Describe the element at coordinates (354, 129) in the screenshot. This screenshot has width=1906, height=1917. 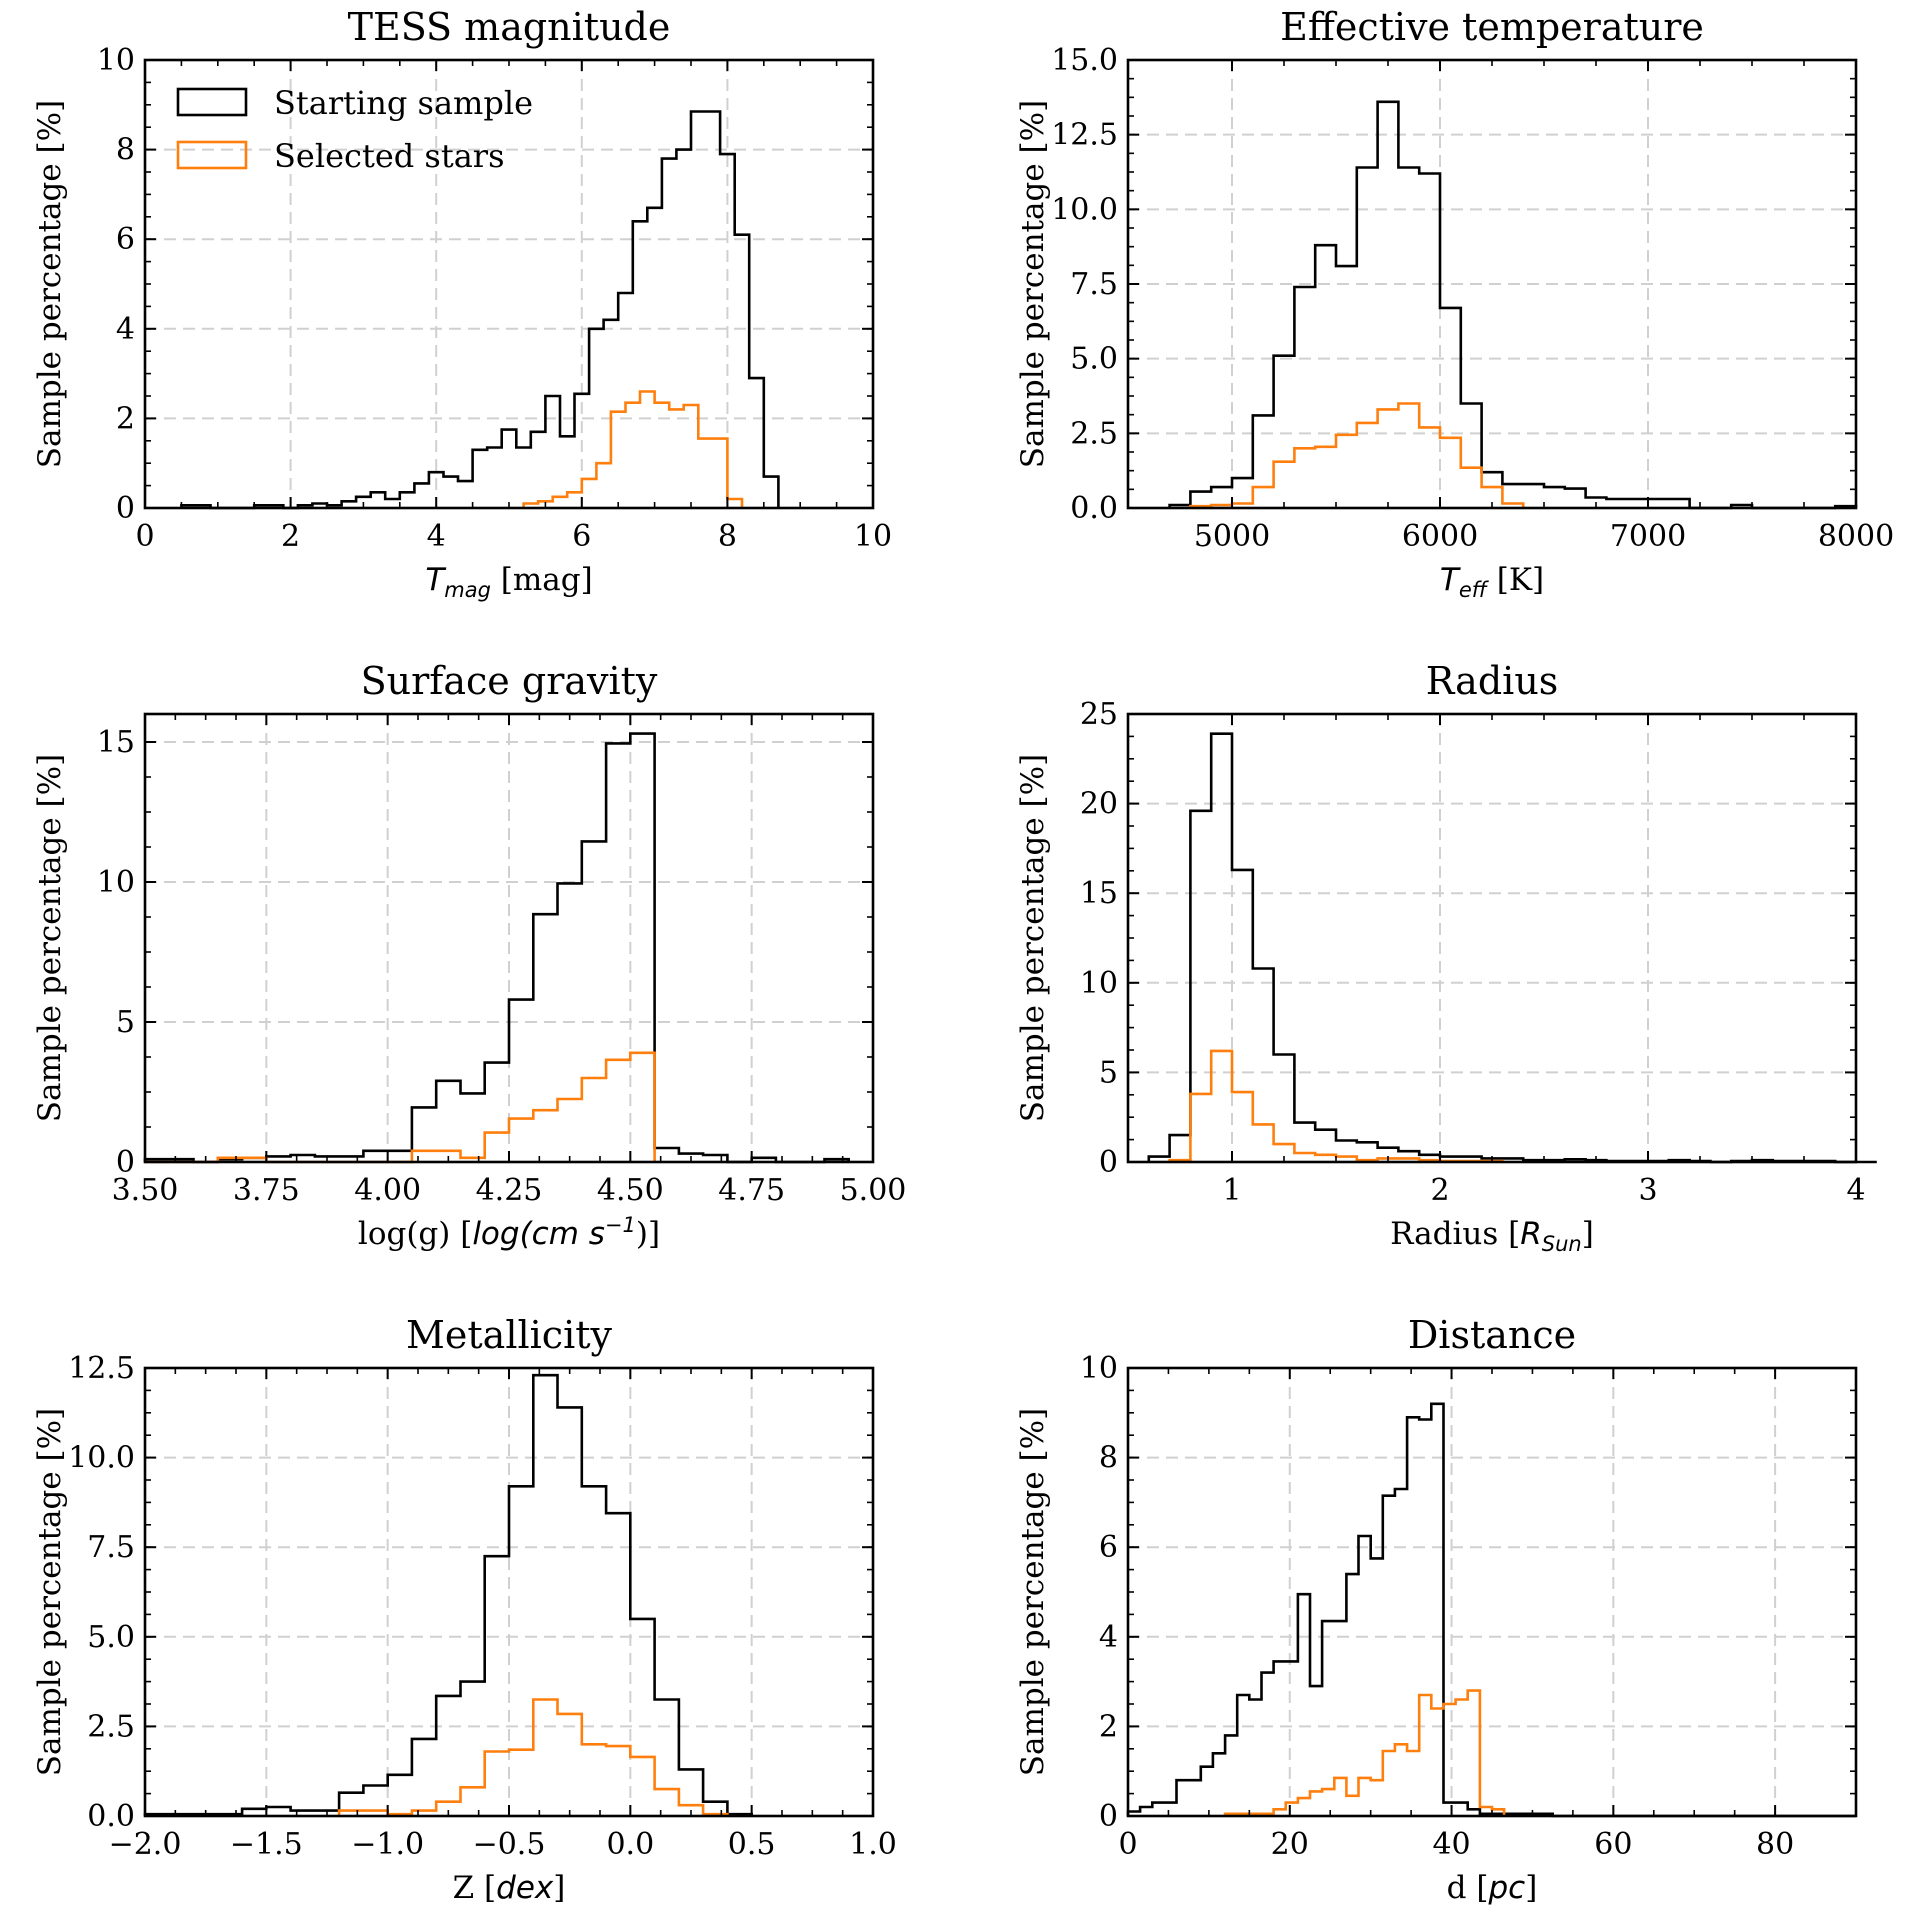
I see `legend: Starting sample Selected stars` at that location.